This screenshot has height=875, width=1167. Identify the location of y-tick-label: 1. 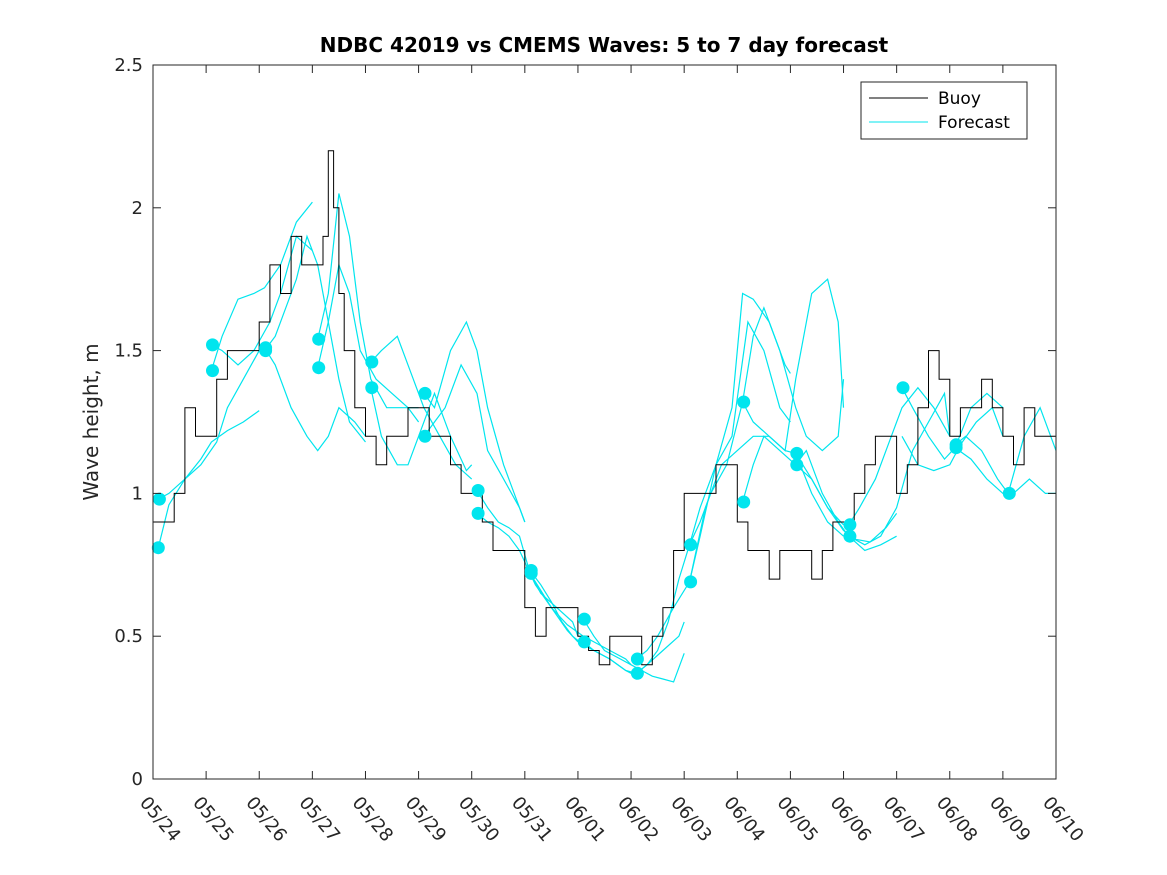
(137, 493).